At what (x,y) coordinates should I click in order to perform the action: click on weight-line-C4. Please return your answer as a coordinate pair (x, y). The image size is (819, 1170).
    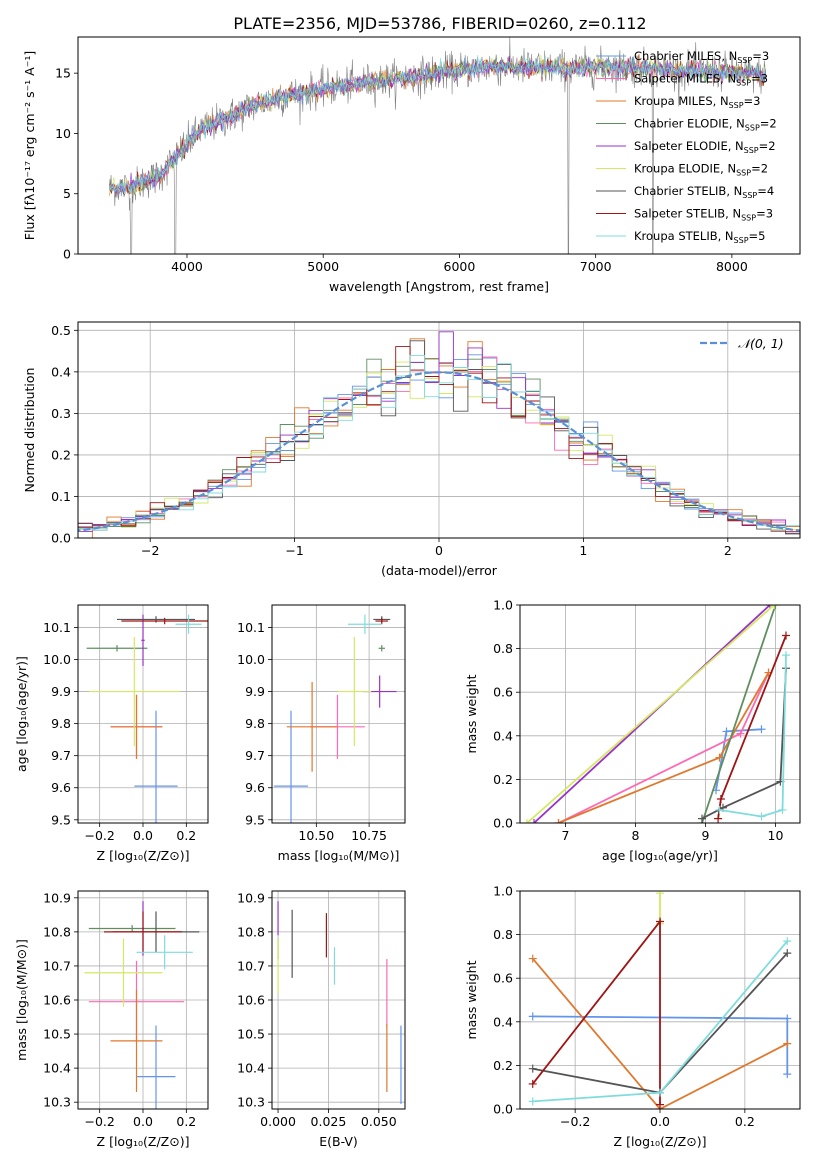
    Looking at the image, I should click on (739, 714).